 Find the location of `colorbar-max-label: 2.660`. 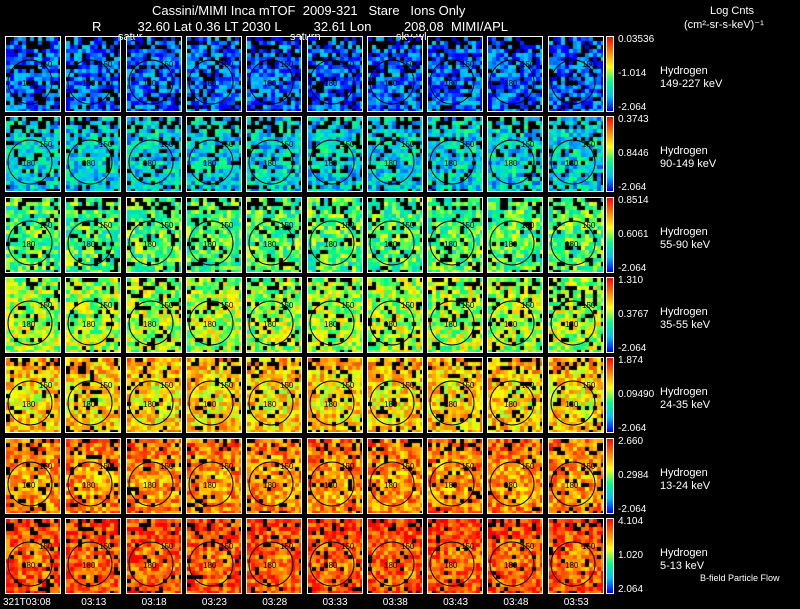

colorbar-max-label: 2.660 is located at coordinates (631, 441).